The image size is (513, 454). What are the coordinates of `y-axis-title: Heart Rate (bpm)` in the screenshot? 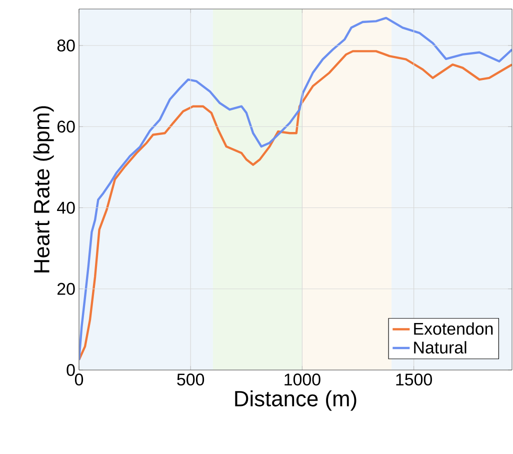 It's located at (43, 189).